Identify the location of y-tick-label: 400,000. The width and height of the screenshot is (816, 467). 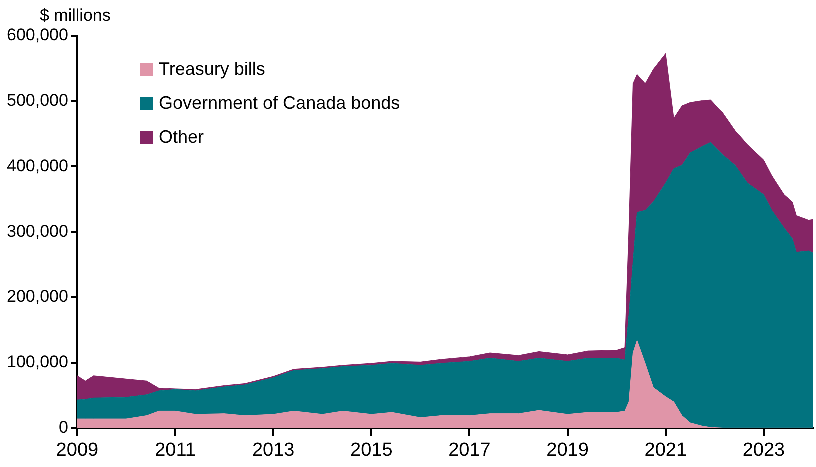
(37, 166).